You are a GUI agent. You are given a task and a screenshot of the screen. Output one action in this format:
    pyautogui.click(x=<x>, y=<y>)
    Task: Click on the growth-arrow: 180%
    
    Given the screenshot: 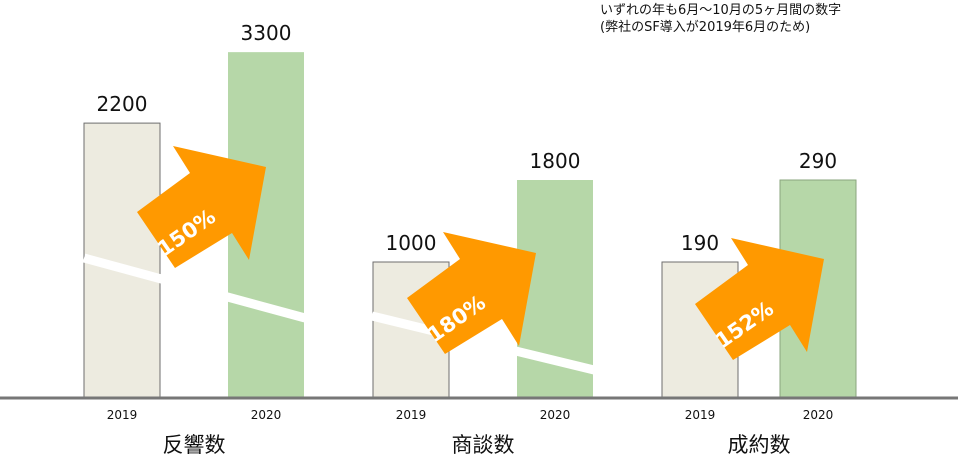 What is the action you would take?
    pyautogui.click(x=471, y=293)
    